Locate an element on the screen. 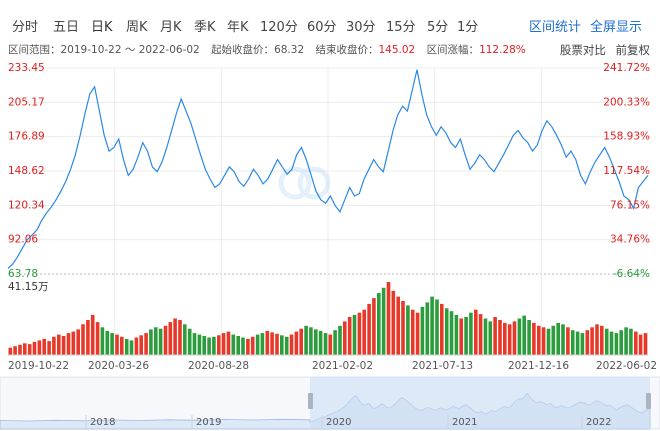  navigator-year-label: 2022 is located at coordinates (598, 422).